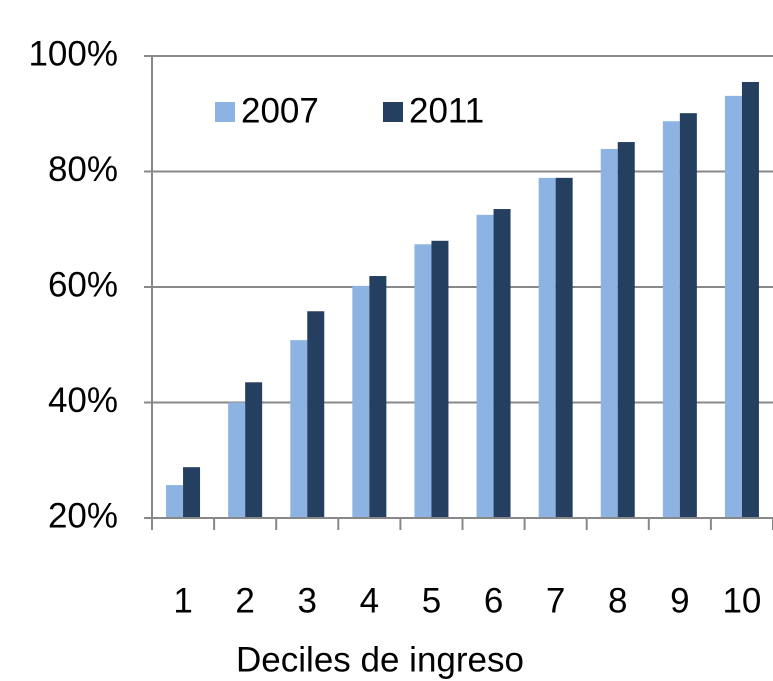 The width and height of the screenshot is (773, 681). What do you see at coordinates (73, 53) in the screenshot?
I see `y-tick-label: 100%` at bounding box center [73, 53].